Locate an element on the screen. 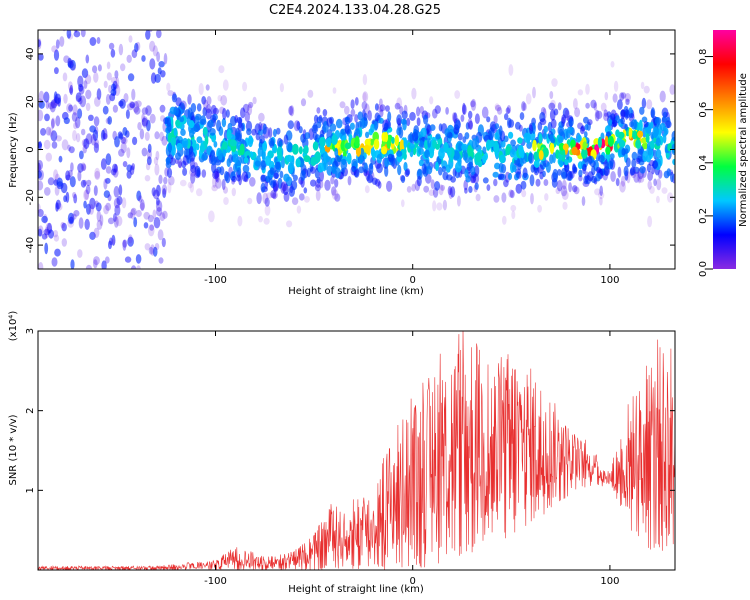 The width and height of the screenshot is (750, 600). colorbar-tick-label: 0.4 is located at coordinates (703, 163).